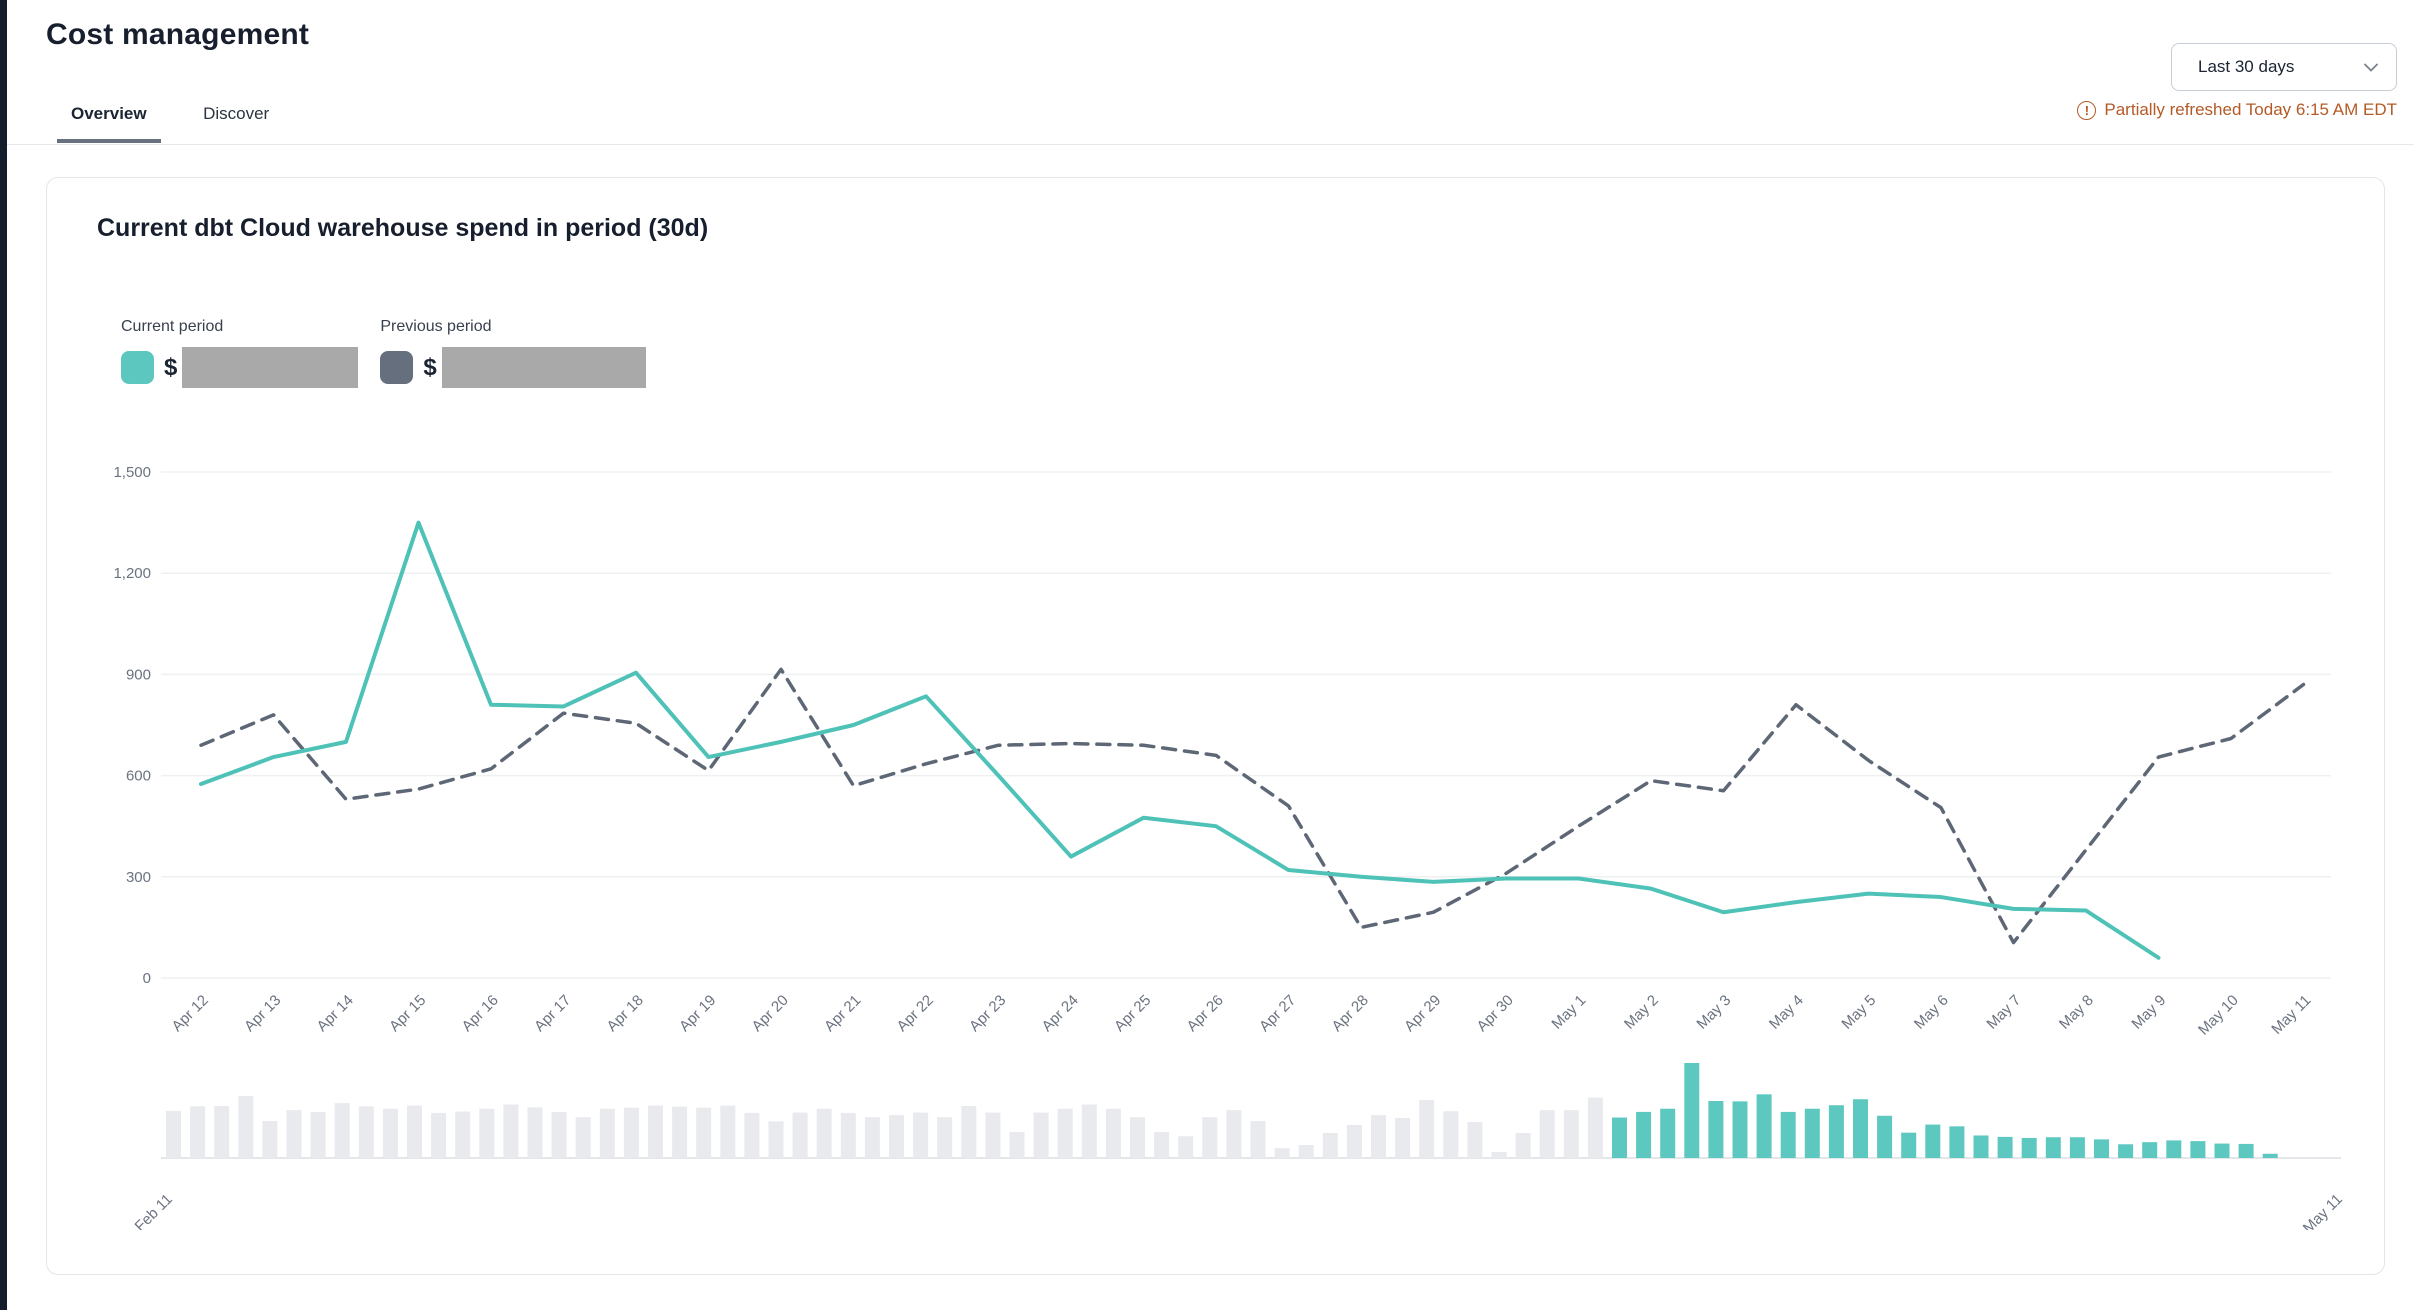 This screenshot has width=2414, height=1310. What do you see at coordinates (109, 123) in the screenshot?
I see `tab-overview: Overview` at bounding box center [109, 123].